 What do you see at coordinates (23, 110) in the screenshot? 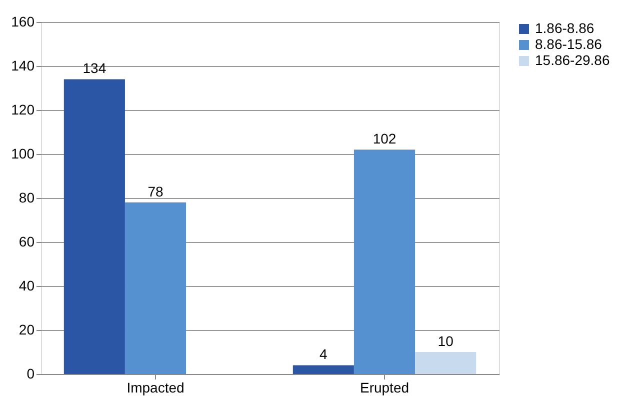
I see `y-tick-label: 120` at bounding box center [23, 110].